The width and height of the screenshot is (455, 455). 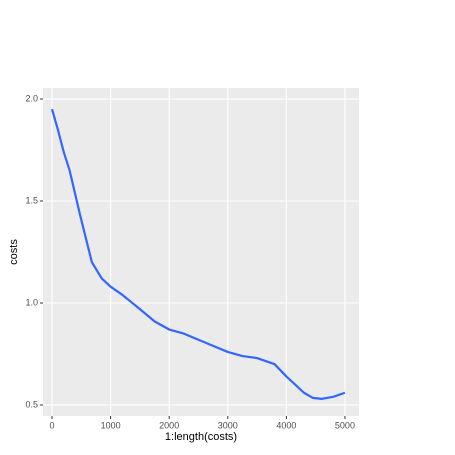 What do you see at coordinates (31, 302) in the screenshot?
I see `y-tick-label: 1.0` at bounding box center [31, 302].